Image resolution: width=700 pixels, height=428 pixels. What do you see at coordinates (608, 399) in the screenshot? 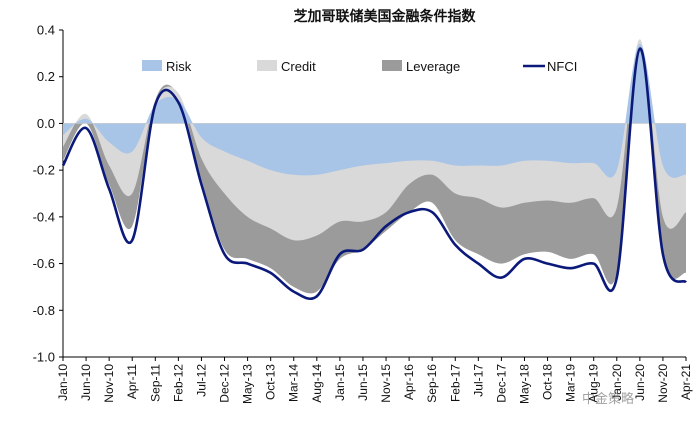
I see `watermark-text: 中金策略` at bounding box center [608, 399].